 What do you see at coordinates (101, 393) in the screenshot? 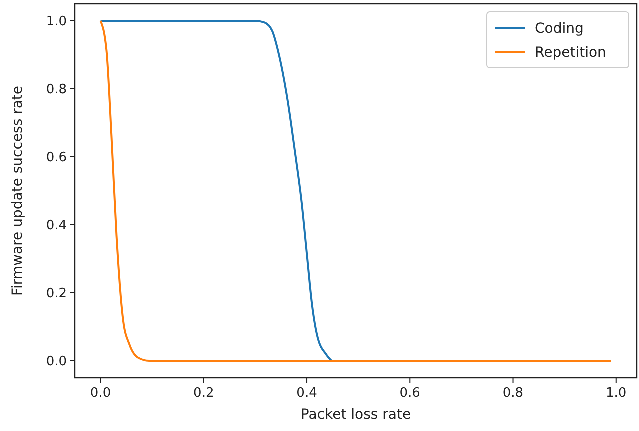
I see `x-tick-label: 0.0` at bounding box center [101, 393].